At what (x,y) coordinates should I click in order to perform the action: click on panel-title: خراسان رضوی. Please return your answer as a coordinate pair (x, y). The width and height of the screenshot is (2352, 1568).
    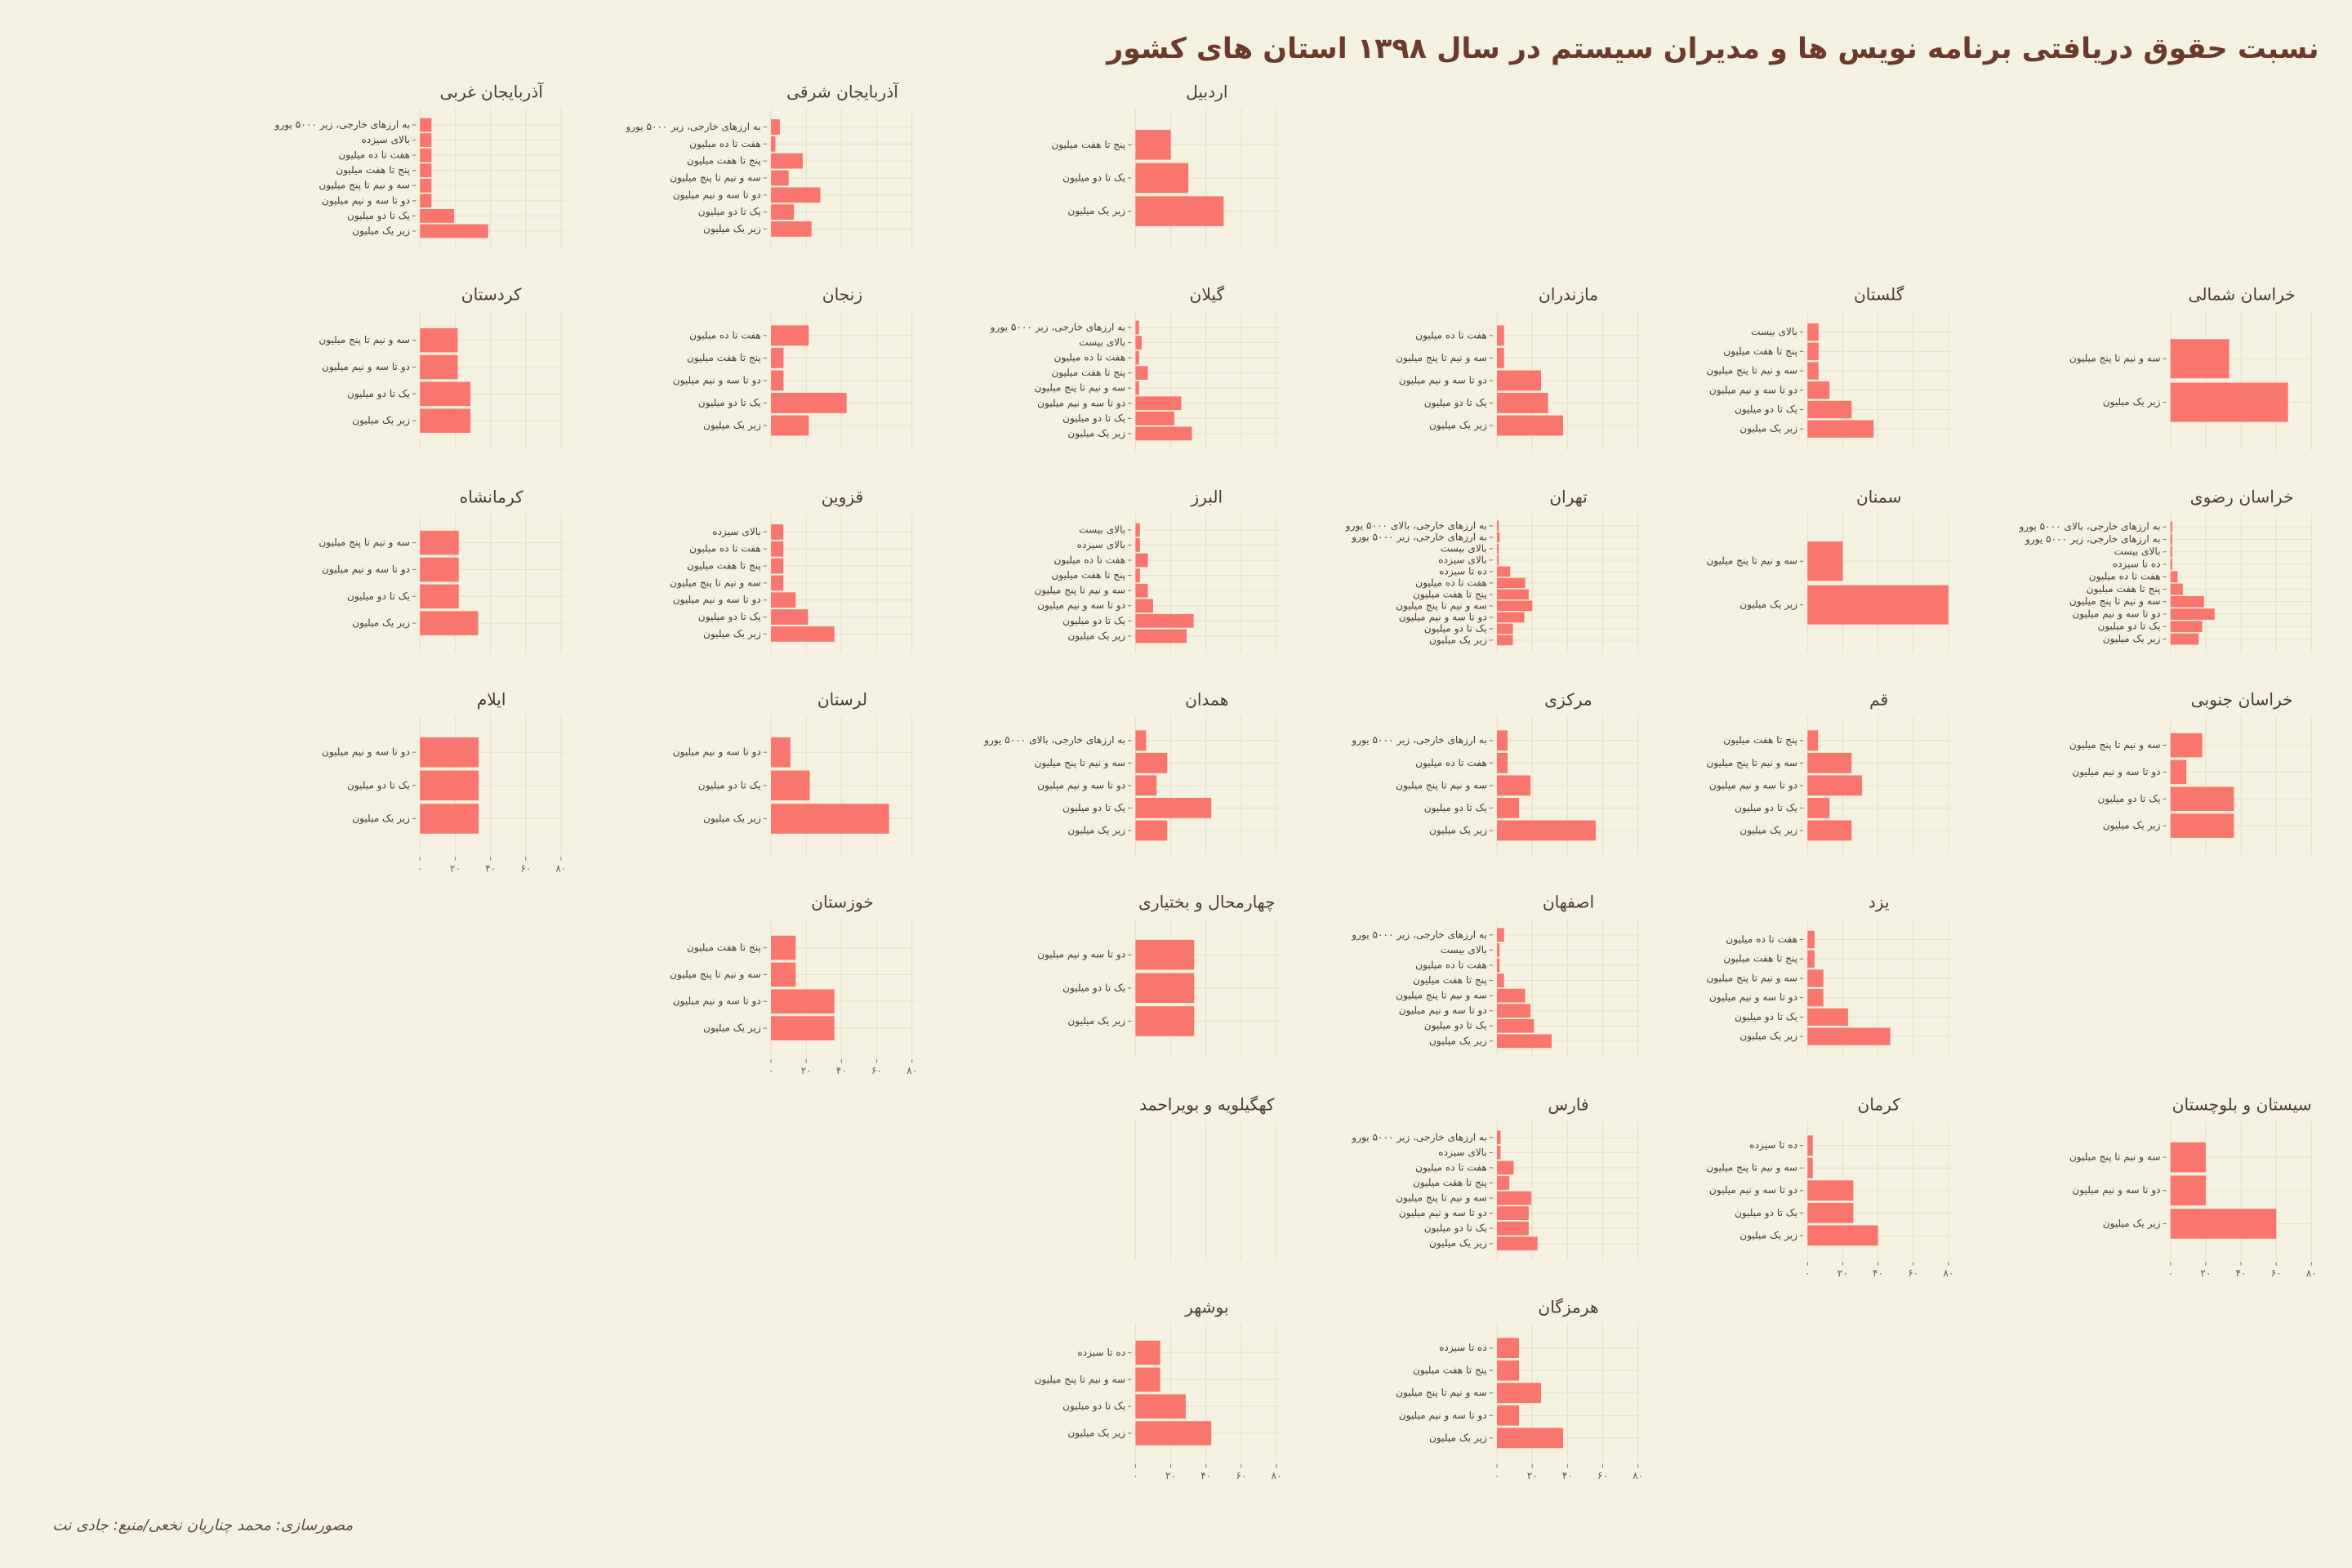
    Looking at the image, I should click on (2242, 497).